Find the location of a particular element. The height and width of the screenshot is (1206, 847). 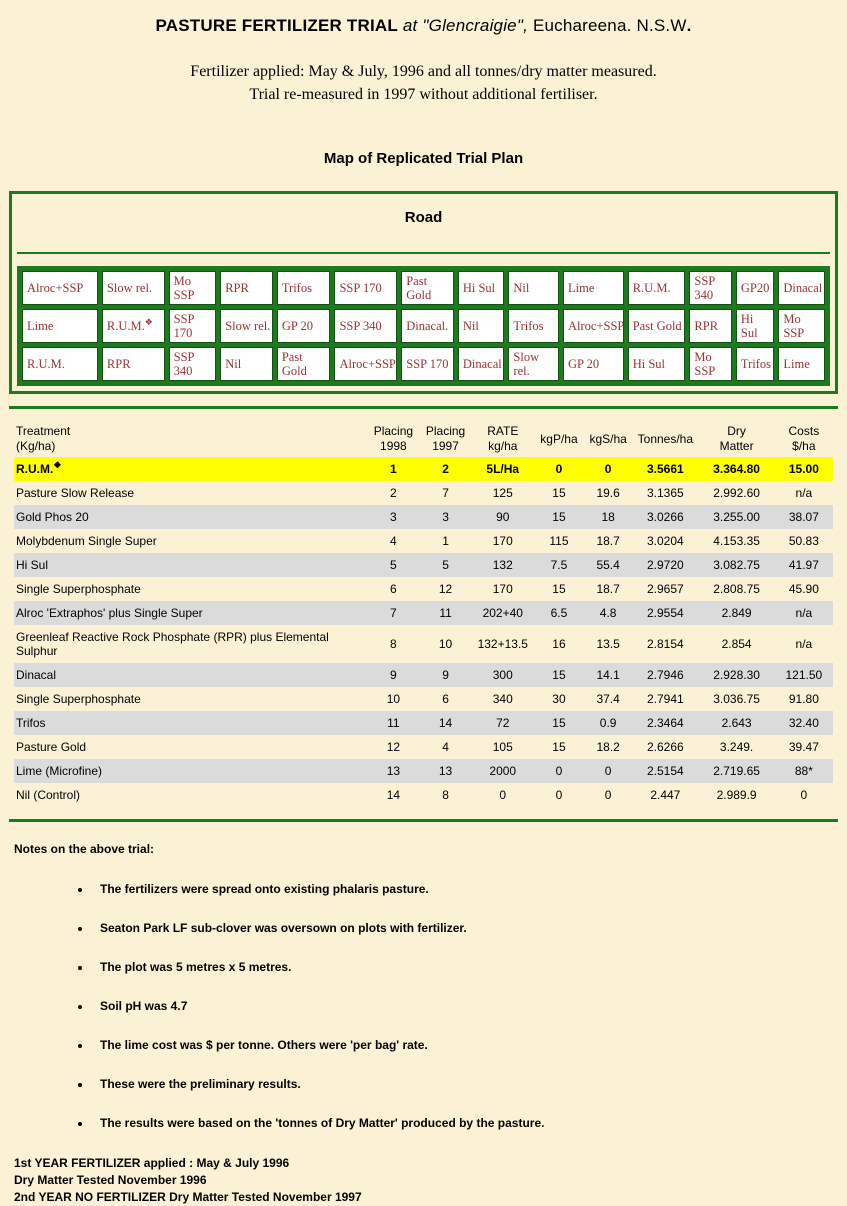

plot-cell: Nil is located at coordinates (246, 364).